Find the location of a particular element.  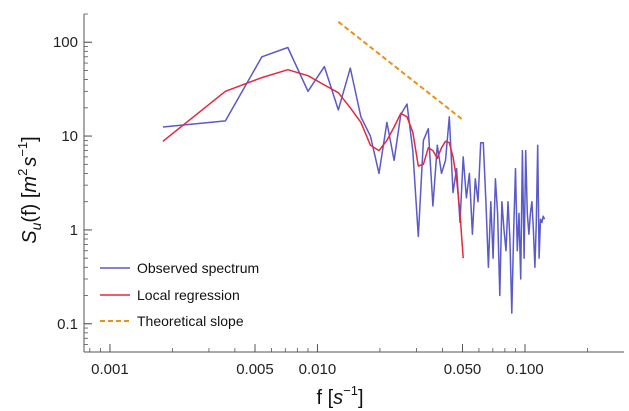

y-tick-label: 10 is located at coordinates (69, 136).